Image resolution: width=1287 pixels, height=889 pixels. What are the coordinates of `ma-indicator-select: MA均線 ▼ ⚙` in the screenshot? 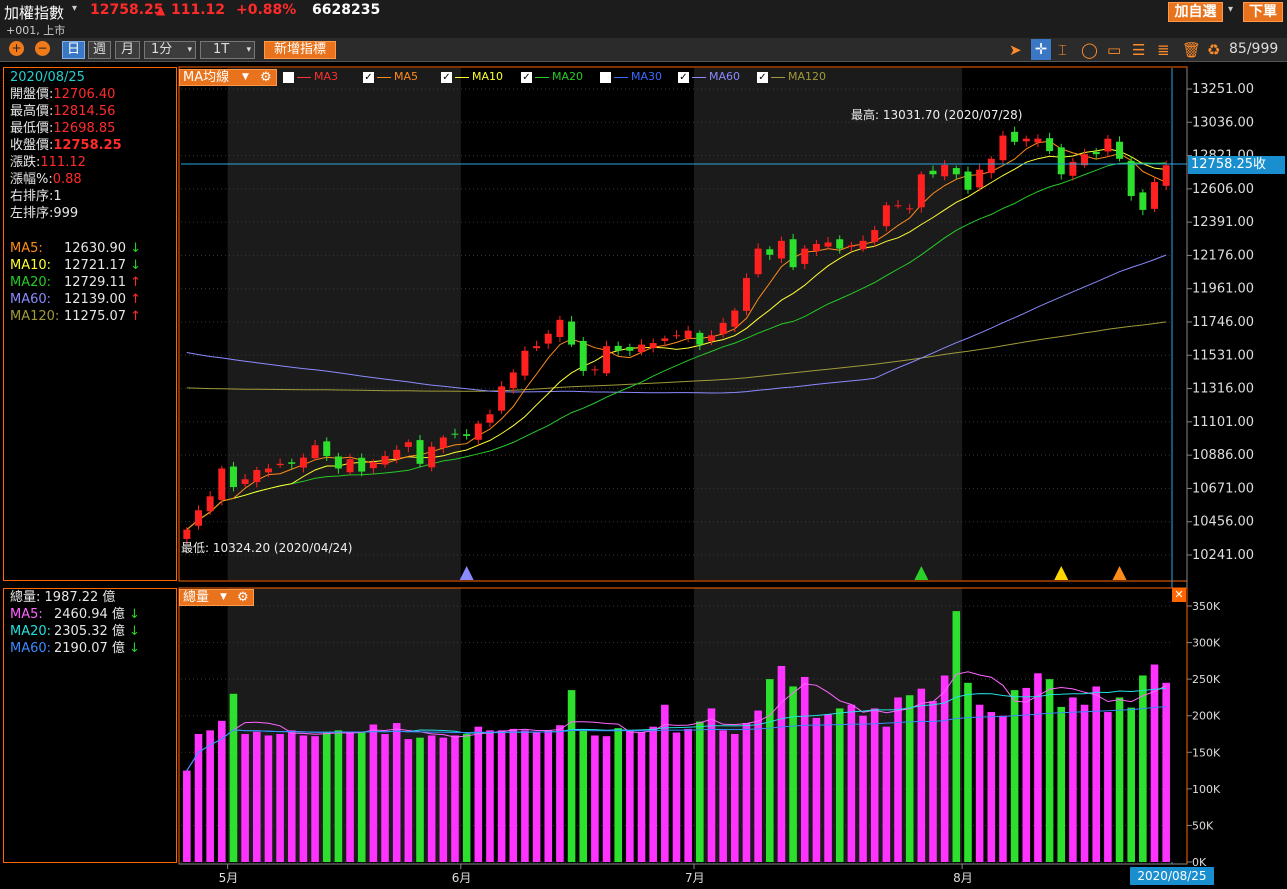 It's located at (228, 77).